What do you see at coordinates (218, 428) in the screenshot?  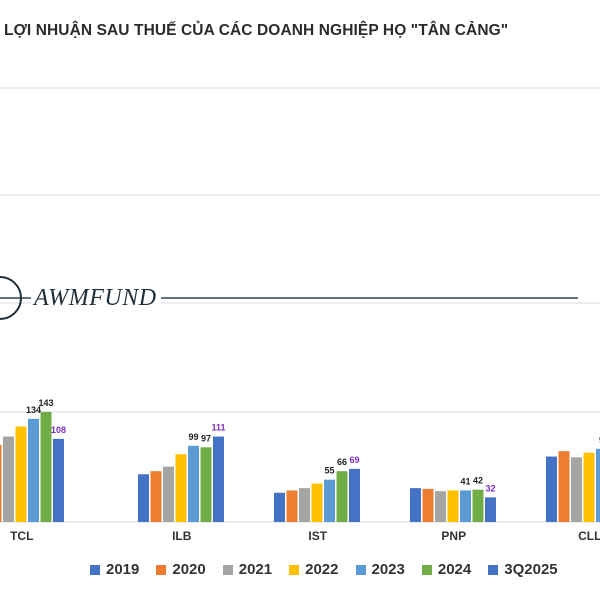 I see `data-label: 111` at bounding box center [218, 428].